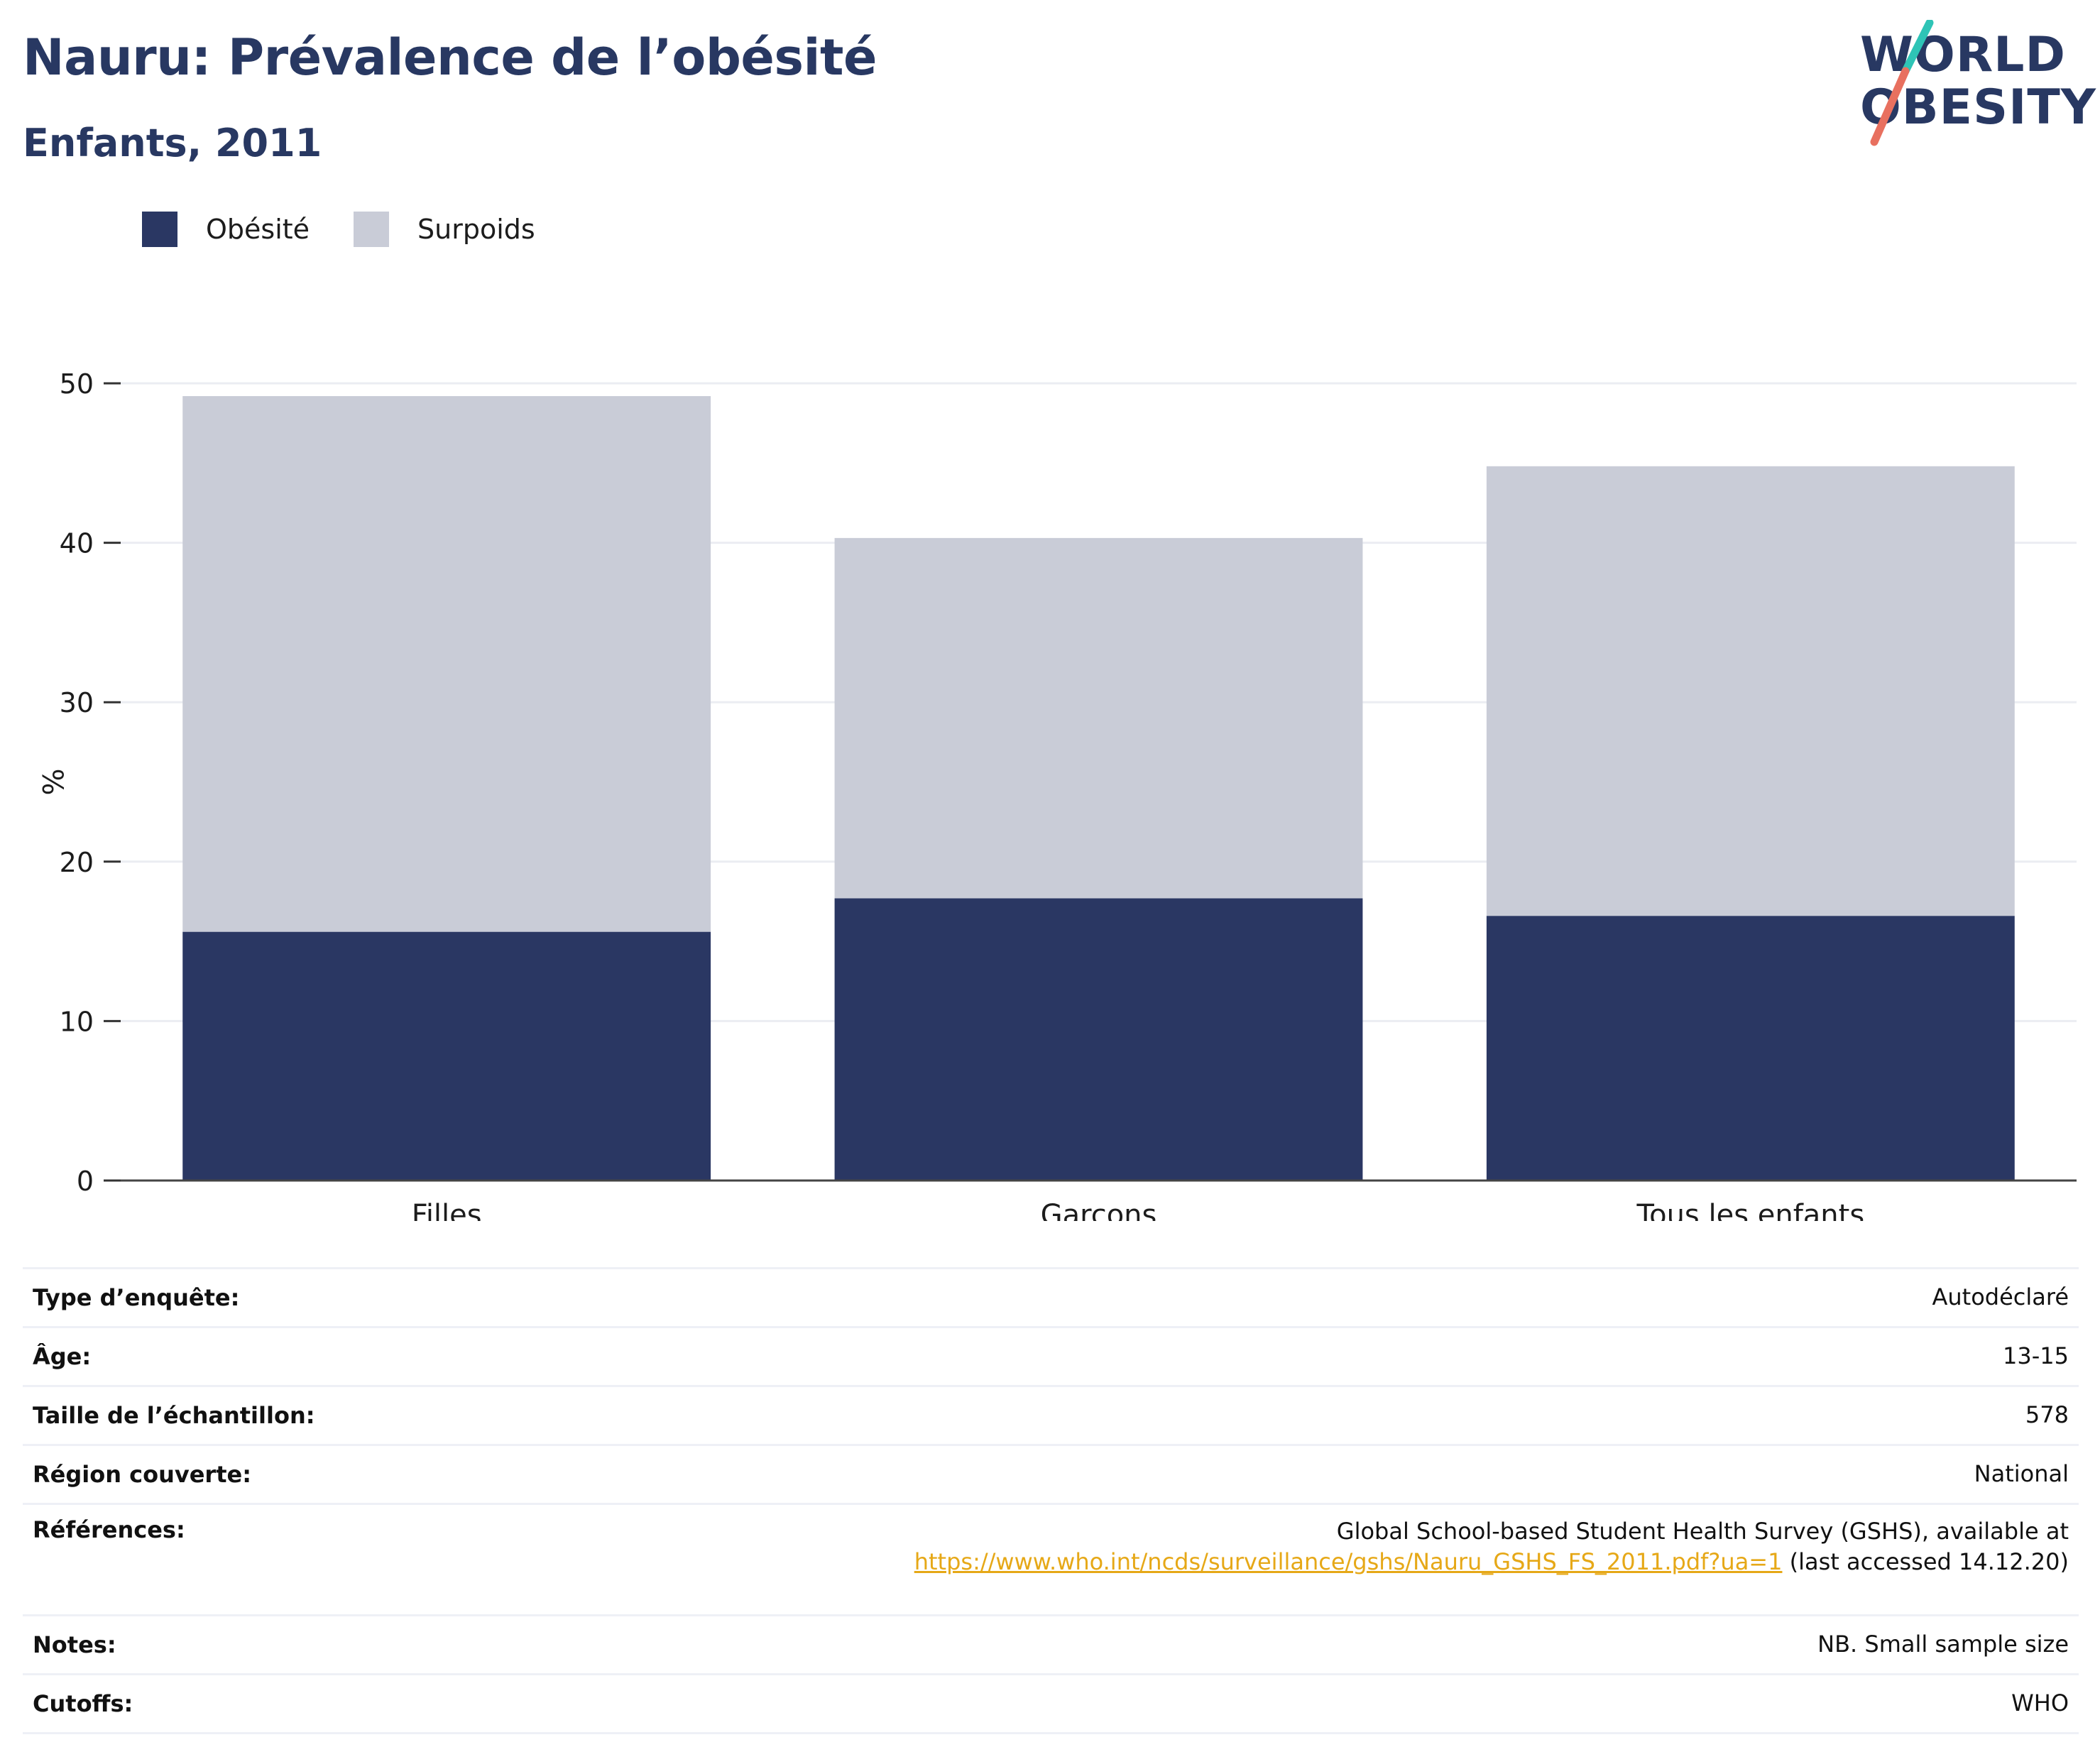  Describe the element at coordinates (1099, 1210) in the screenshot. I see `x-tick-label-1: Garçons` at that location.